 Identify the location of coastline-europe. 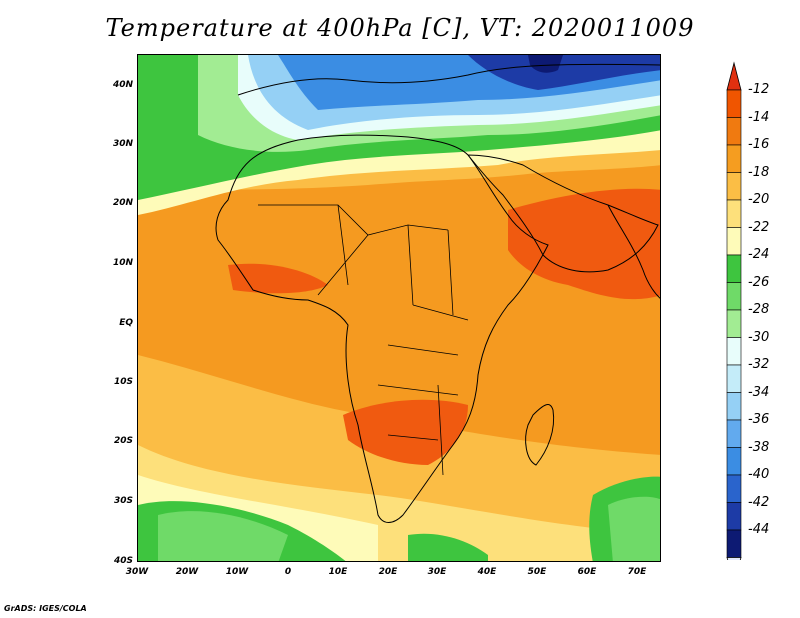
(448, 79).